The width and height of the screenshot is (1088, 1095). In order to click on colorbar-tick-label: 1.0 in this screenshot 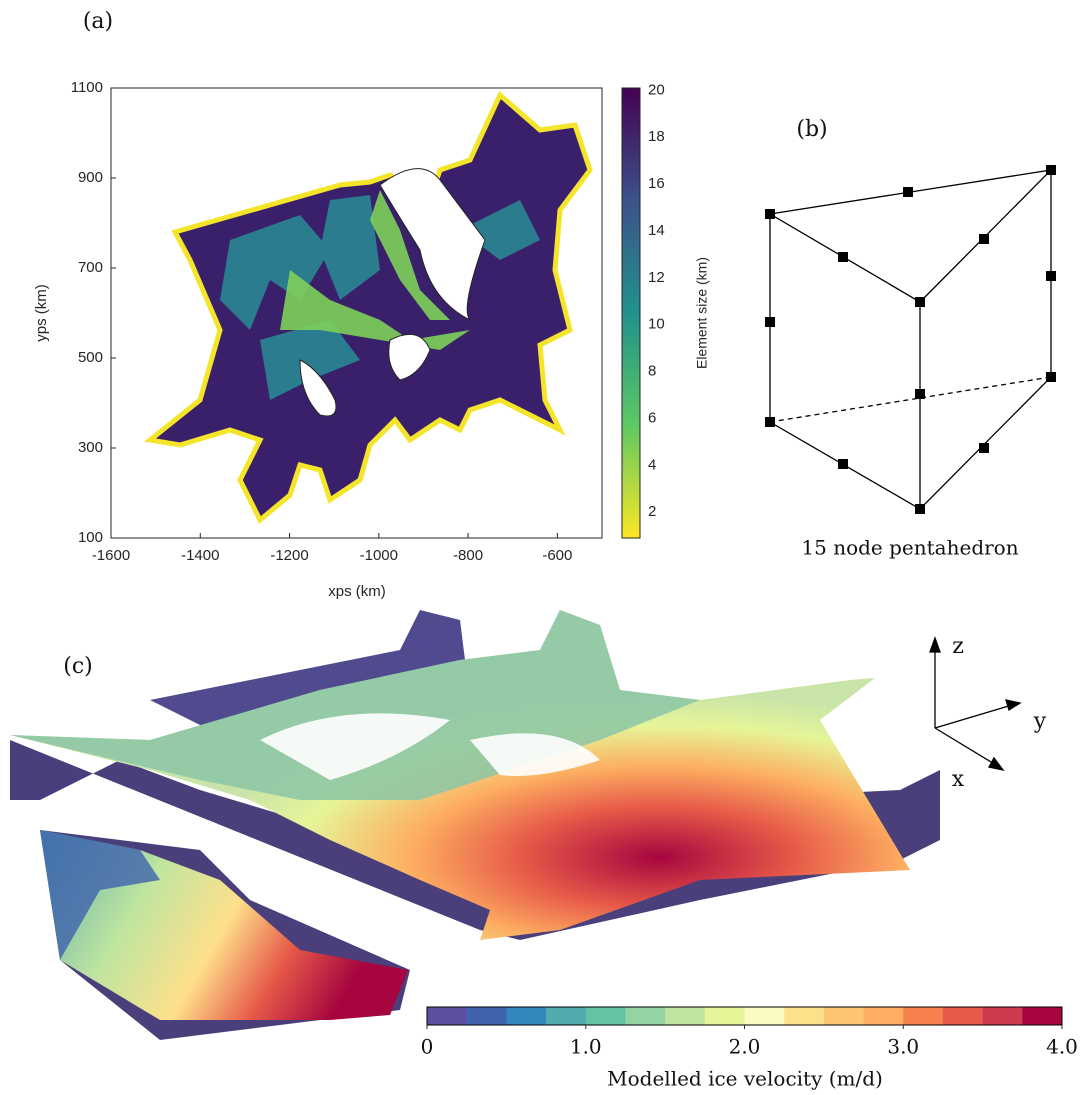, I will do `click(586, 1047)`.